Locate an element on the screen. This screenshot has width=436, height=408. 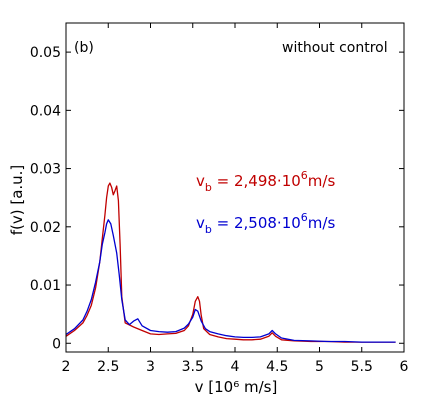
y-tick-label: 0.02 is located at coordinates (45, 228).